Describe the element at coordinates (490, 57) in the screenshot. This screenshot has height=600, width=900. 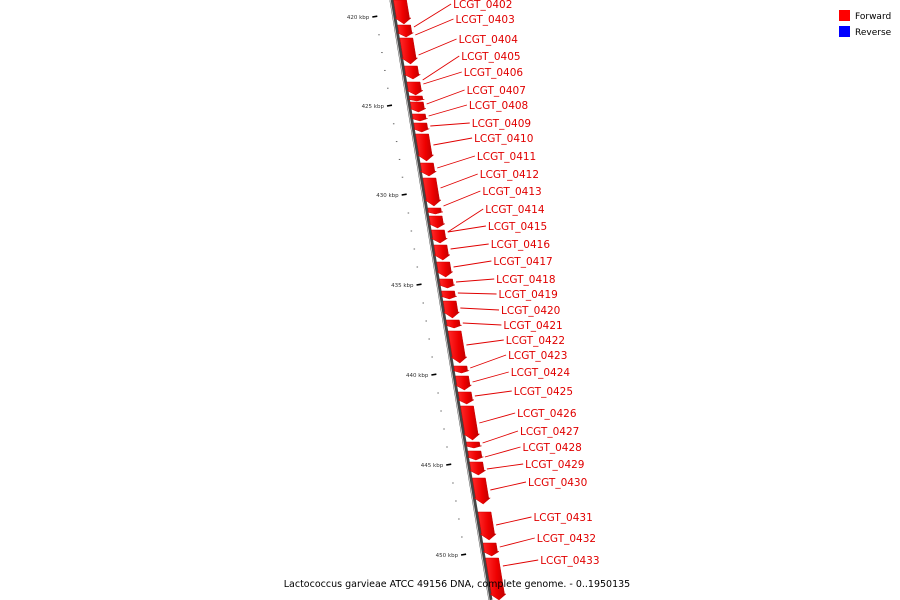
I see `gene-label: LCGT_0405` at that location.